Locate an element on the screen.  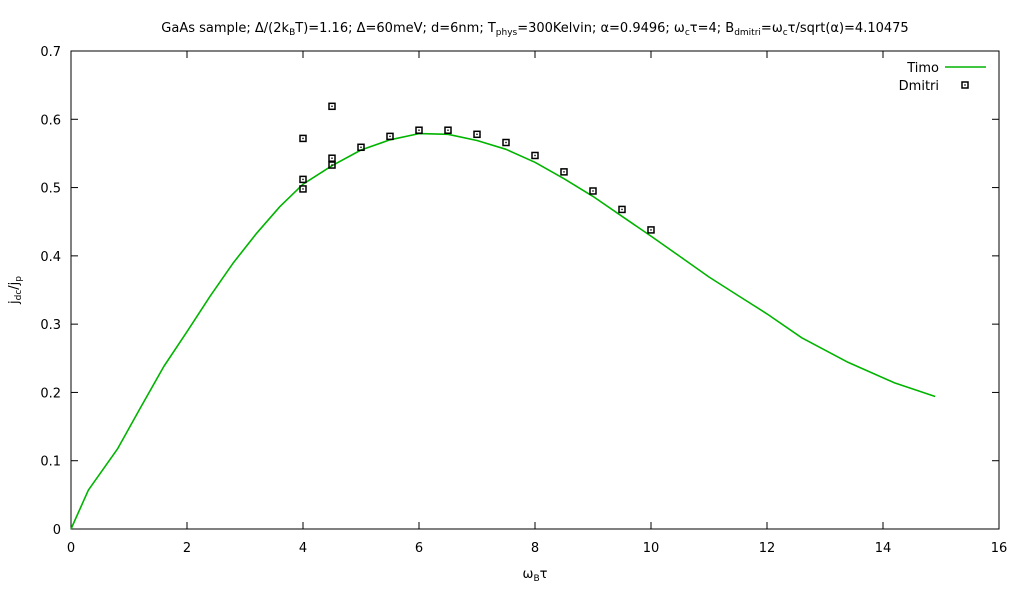
x-axis-label: ωBτ is located at coordinates (535, 575).